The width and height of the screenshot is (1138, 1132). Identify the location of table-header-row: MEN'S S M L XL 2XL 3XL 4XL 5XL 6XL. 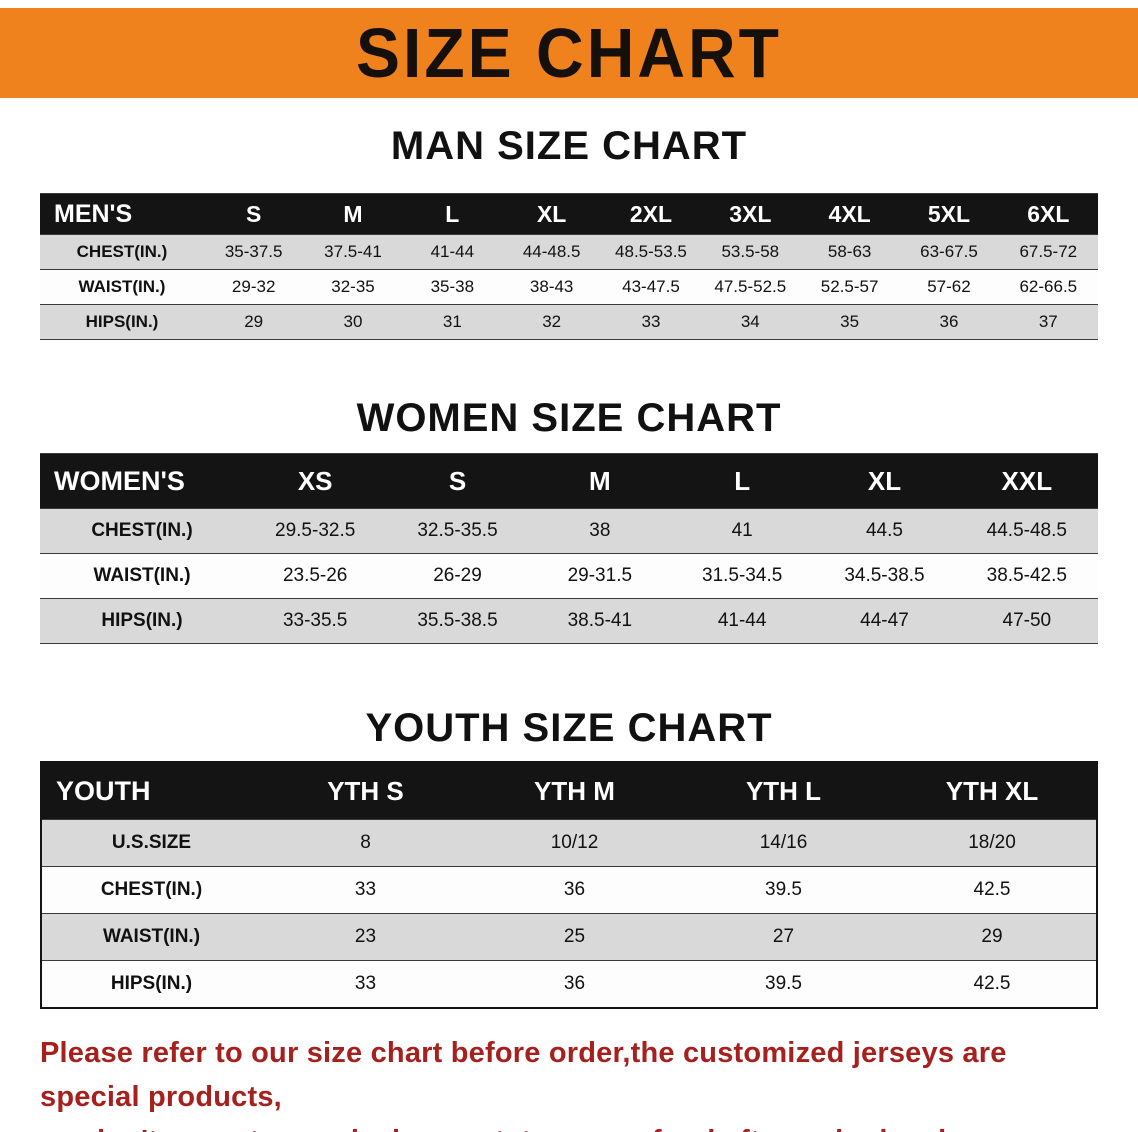
(569, 214).